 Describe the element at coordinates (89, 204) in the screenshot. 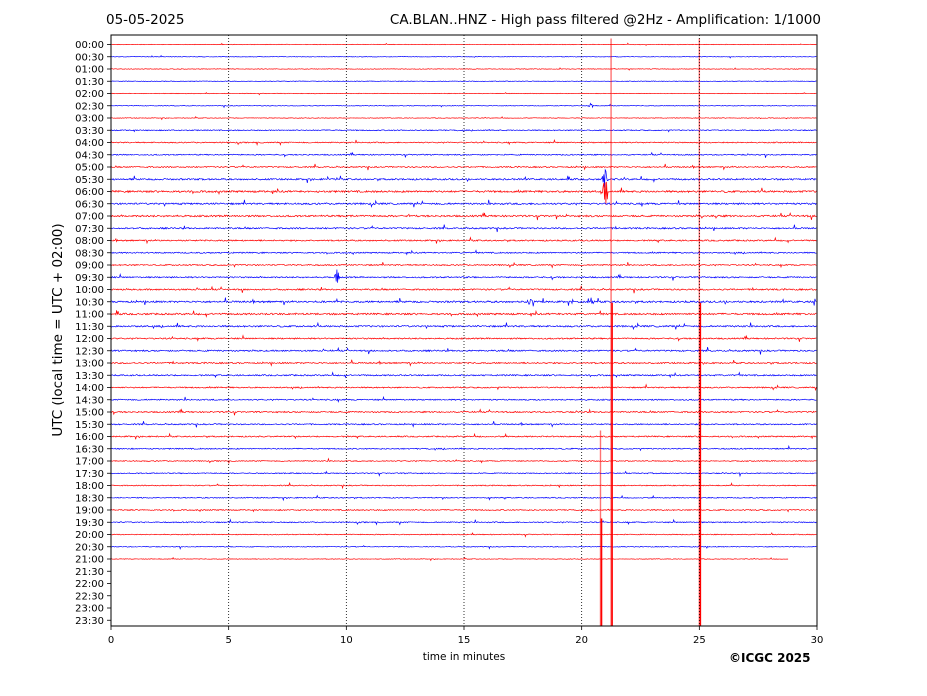

I see `y-tick-label: 06:30` at that location.